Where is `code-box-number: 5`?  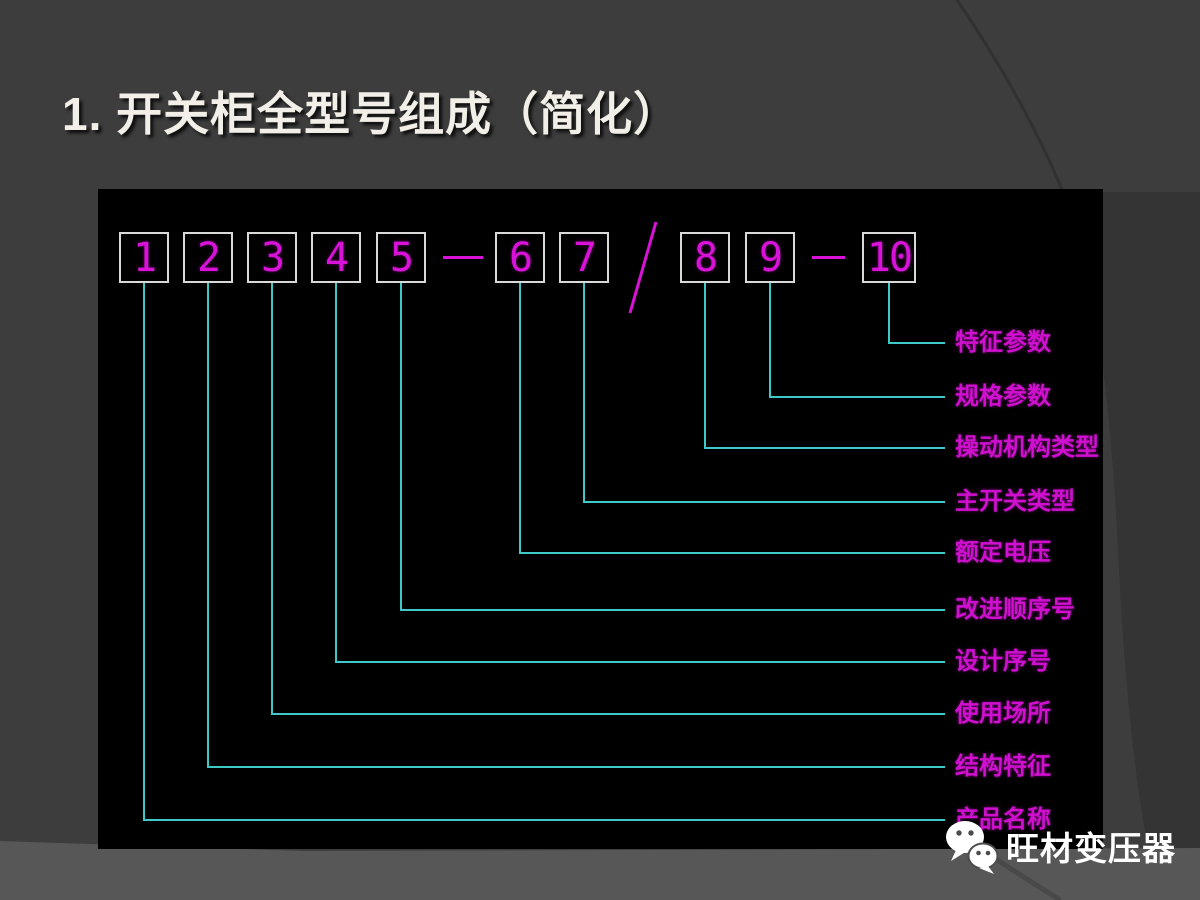
code-box-number: 5 is located at coordinates (401, 257).